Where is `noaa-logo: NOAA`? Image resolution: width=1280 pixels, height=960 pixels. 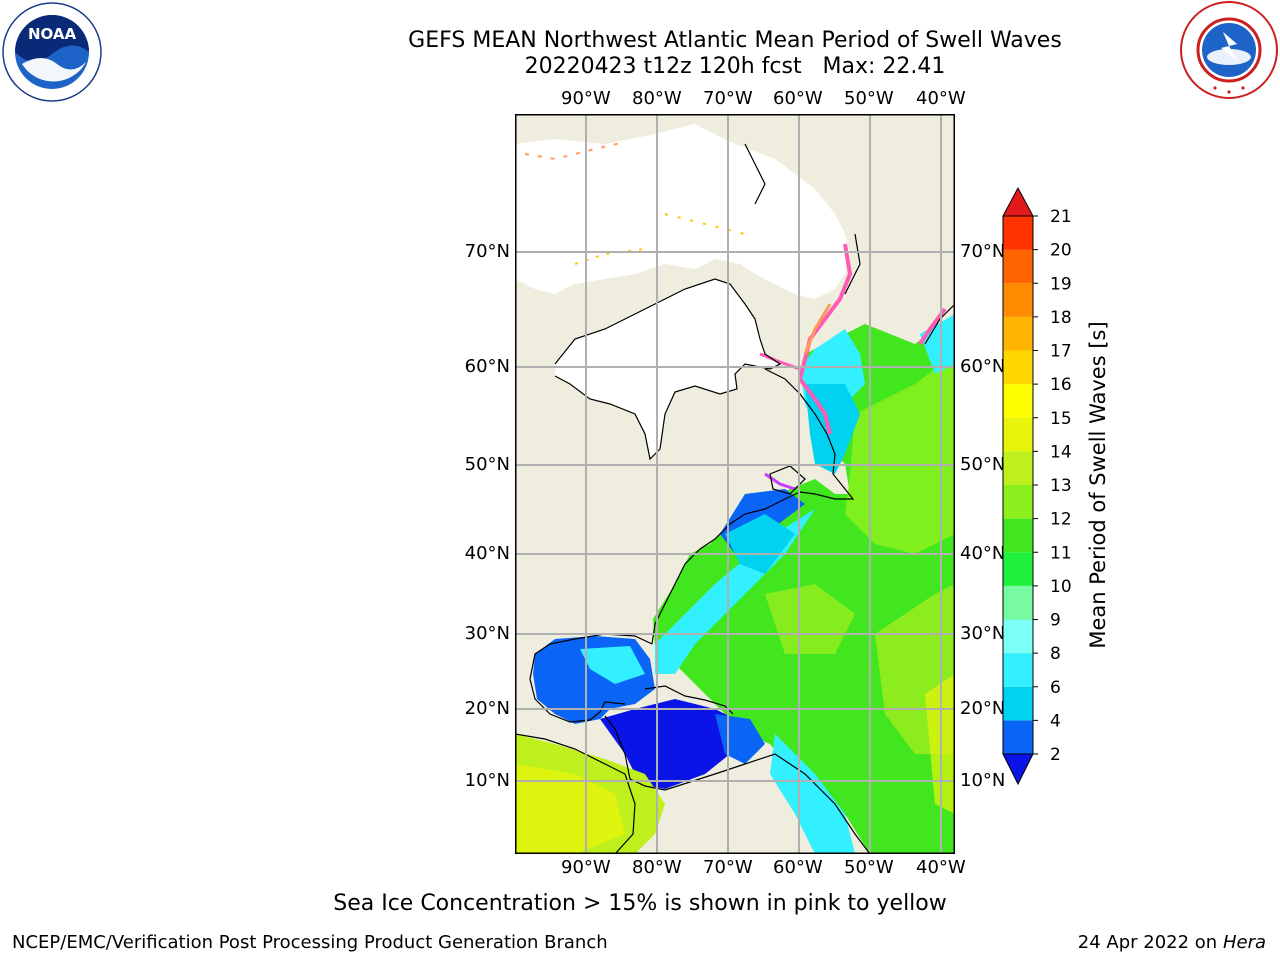 noaa-logo: NOAA is located at coordinates (52, 52).